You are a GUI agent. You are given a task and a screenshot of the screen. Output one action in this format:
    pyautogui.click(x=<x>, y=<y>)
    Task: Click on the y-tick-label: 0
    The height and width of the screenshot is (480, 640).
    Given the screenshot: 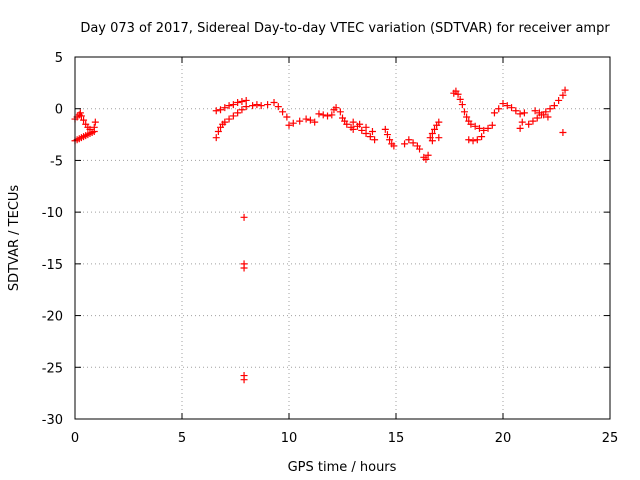 What is the action you would take?
    pyautogui.click(x=59, y=110)
    